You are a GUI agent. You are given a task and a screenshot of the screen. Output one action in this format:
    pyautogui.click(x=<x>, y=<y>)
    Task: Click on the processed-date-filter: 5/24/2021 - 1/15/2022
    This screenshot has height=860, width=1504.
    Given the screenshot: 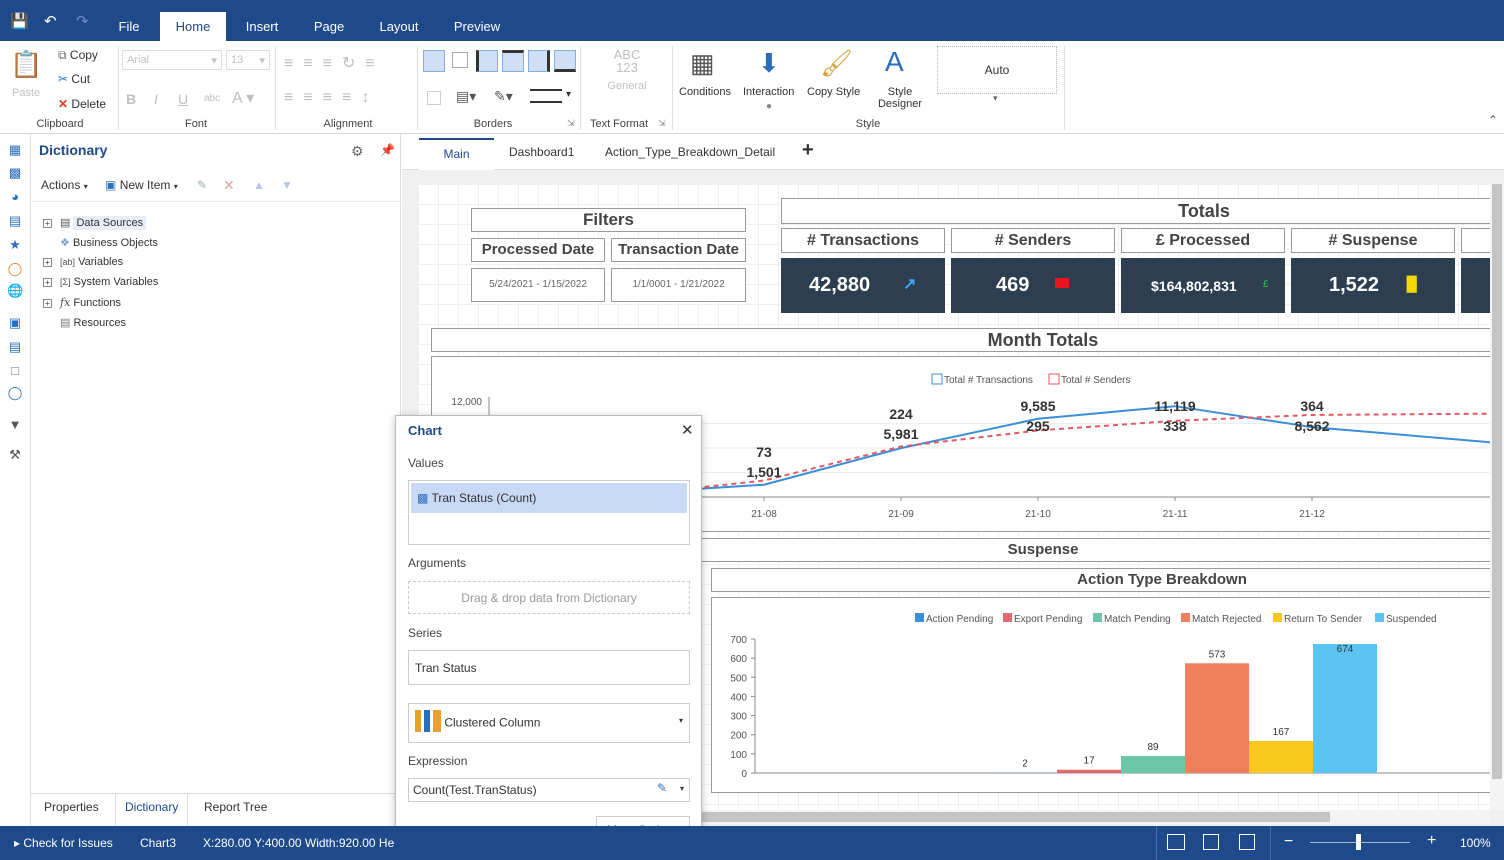 What is the action you would take?
    pyautogui.click(x=538, y=285)
    